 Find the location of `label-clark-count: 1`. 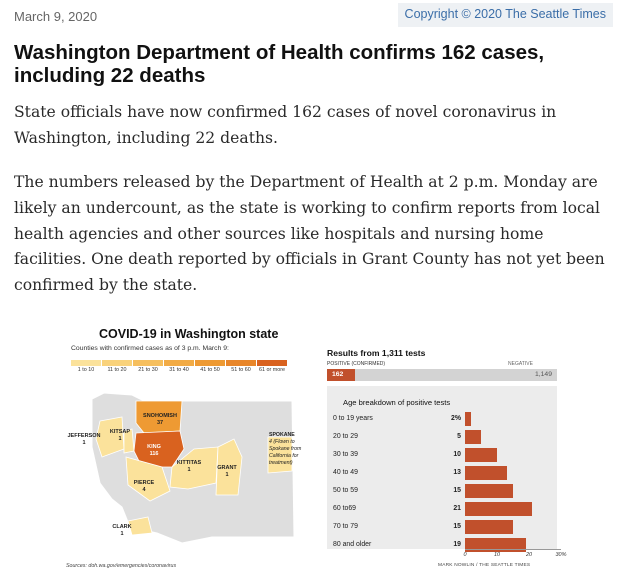

label-clark-count: 1 is located at coordinates (121, 534).